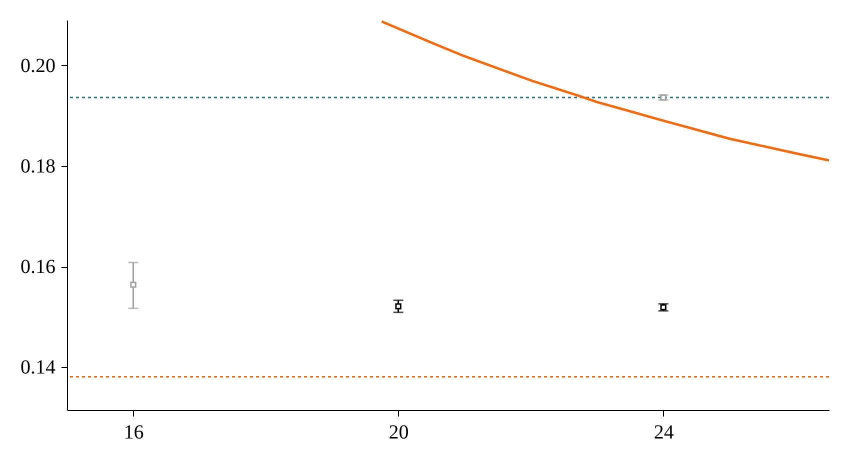  I want to click on y-tick-label: 0.20, so click(38, 65).